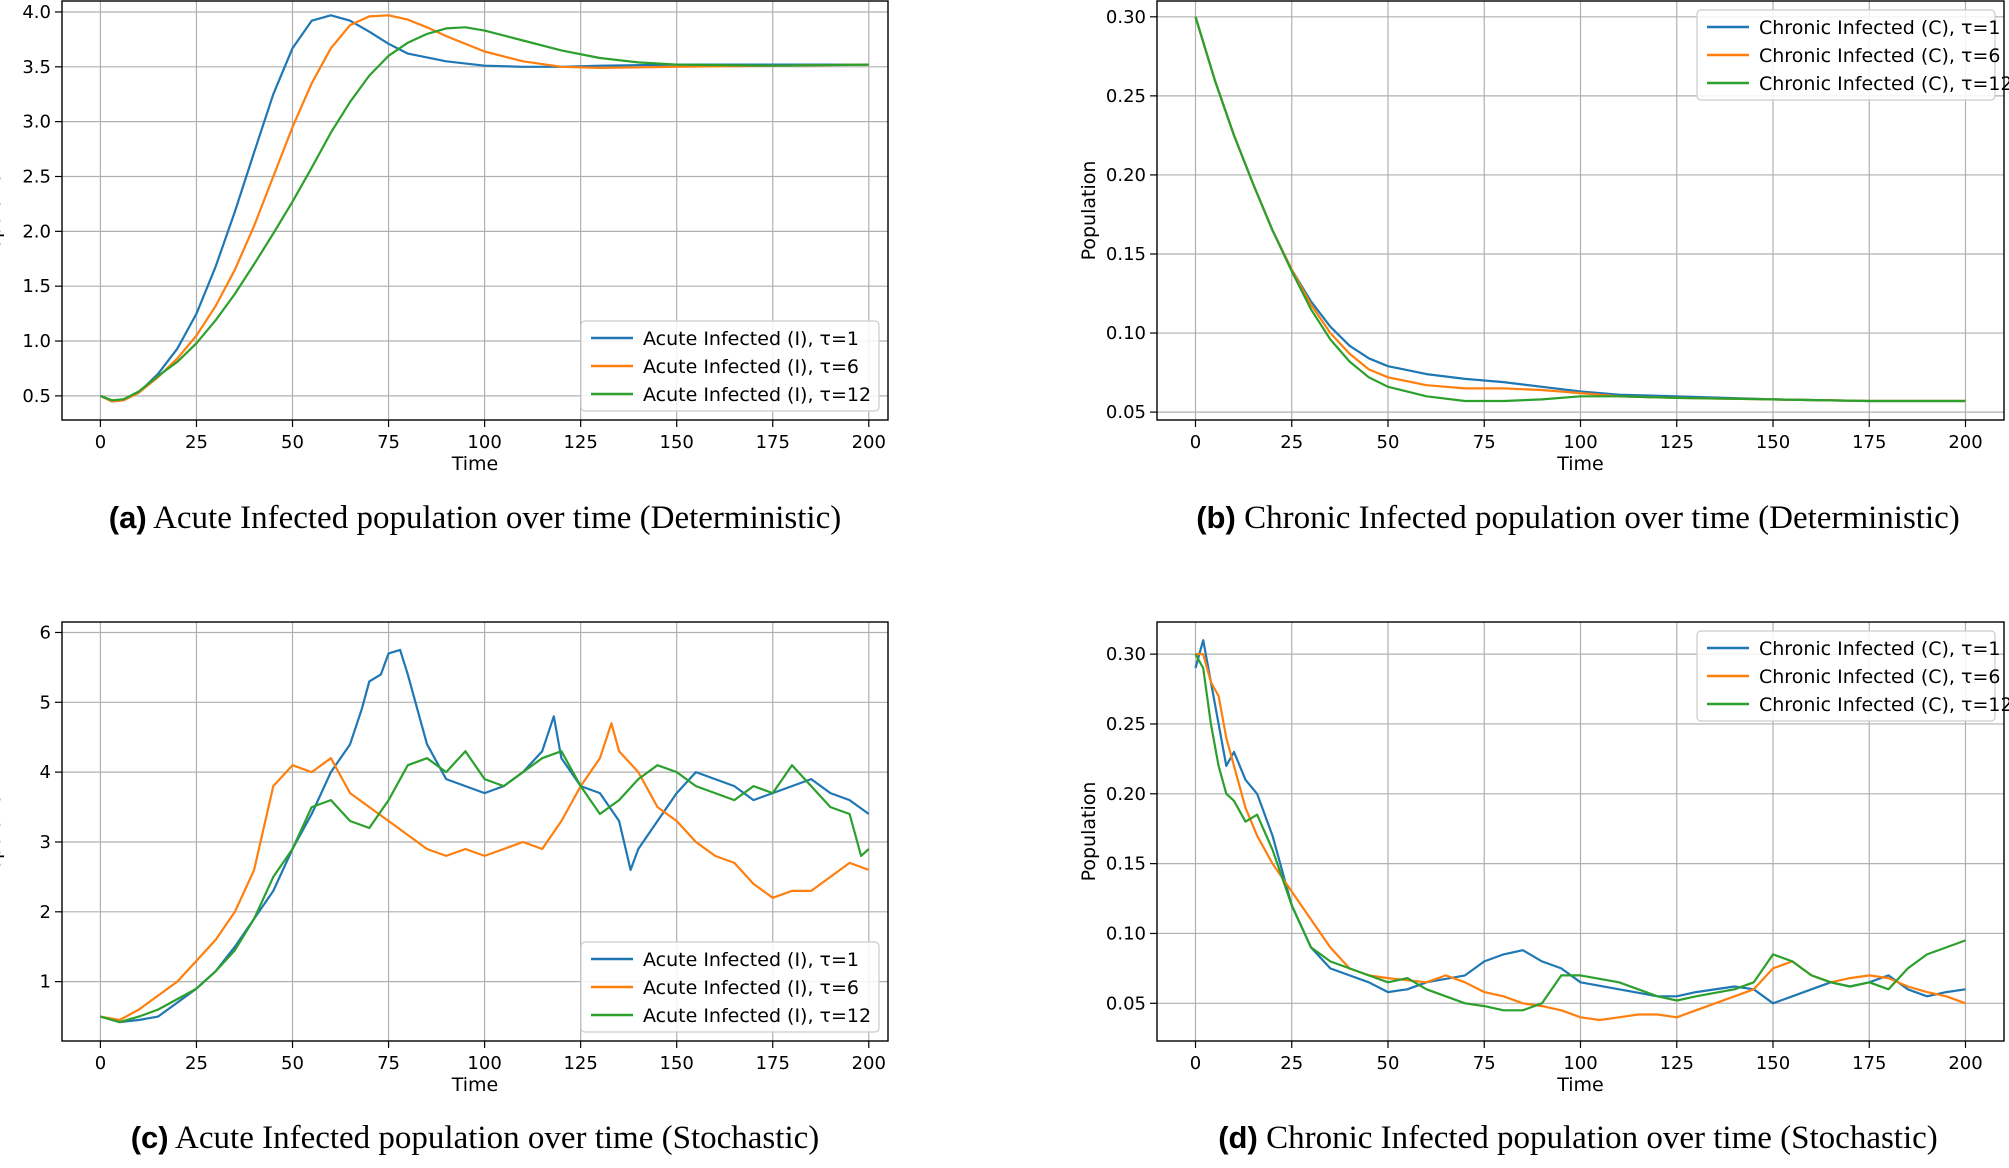 The image size is (2009, 1168). I want to click on y-tick-label: 2.5, so click(36, 176).